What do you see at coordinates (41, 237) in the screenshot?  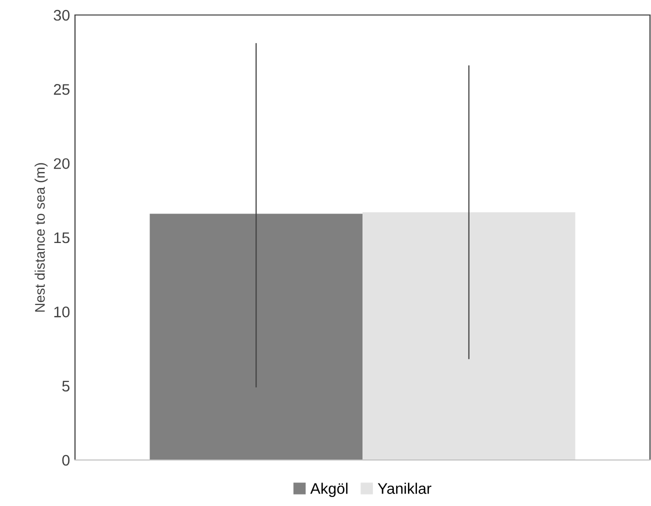 I see `y-axis-title: Nest distance to sea (m)` at bounding box center [41, 237].